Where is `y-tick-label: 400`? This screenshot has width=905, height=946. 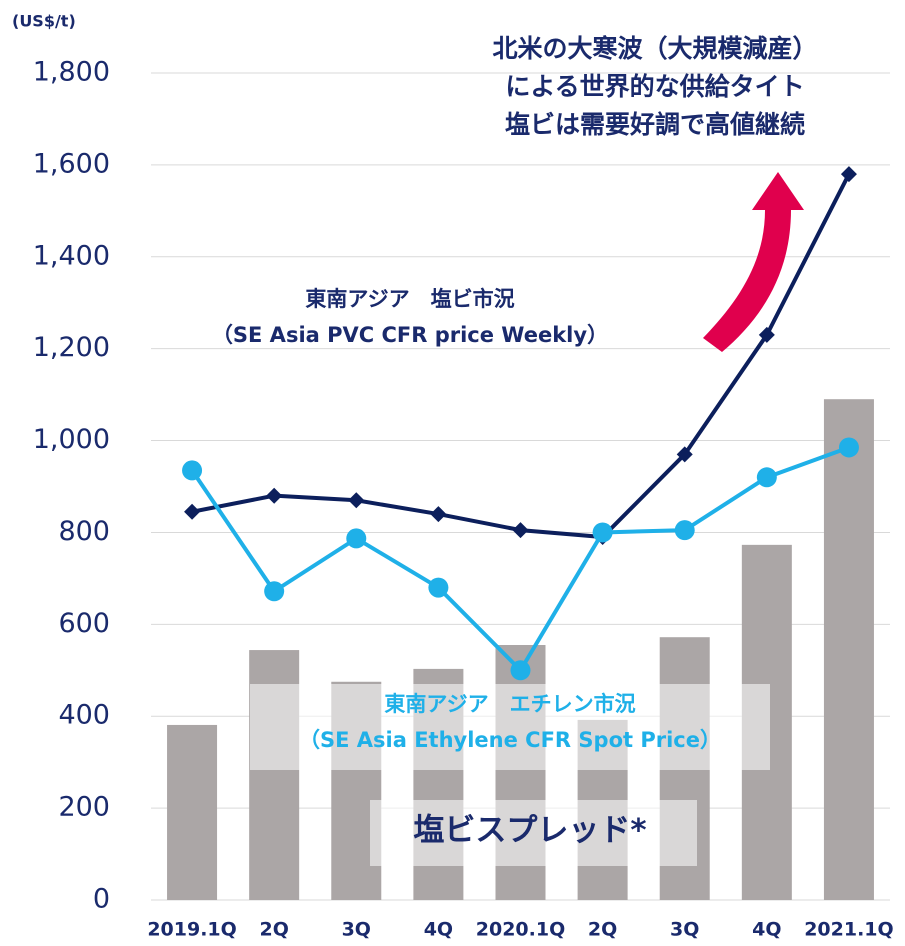
y-tick-label: 400 is located at coordinates (84, 715).